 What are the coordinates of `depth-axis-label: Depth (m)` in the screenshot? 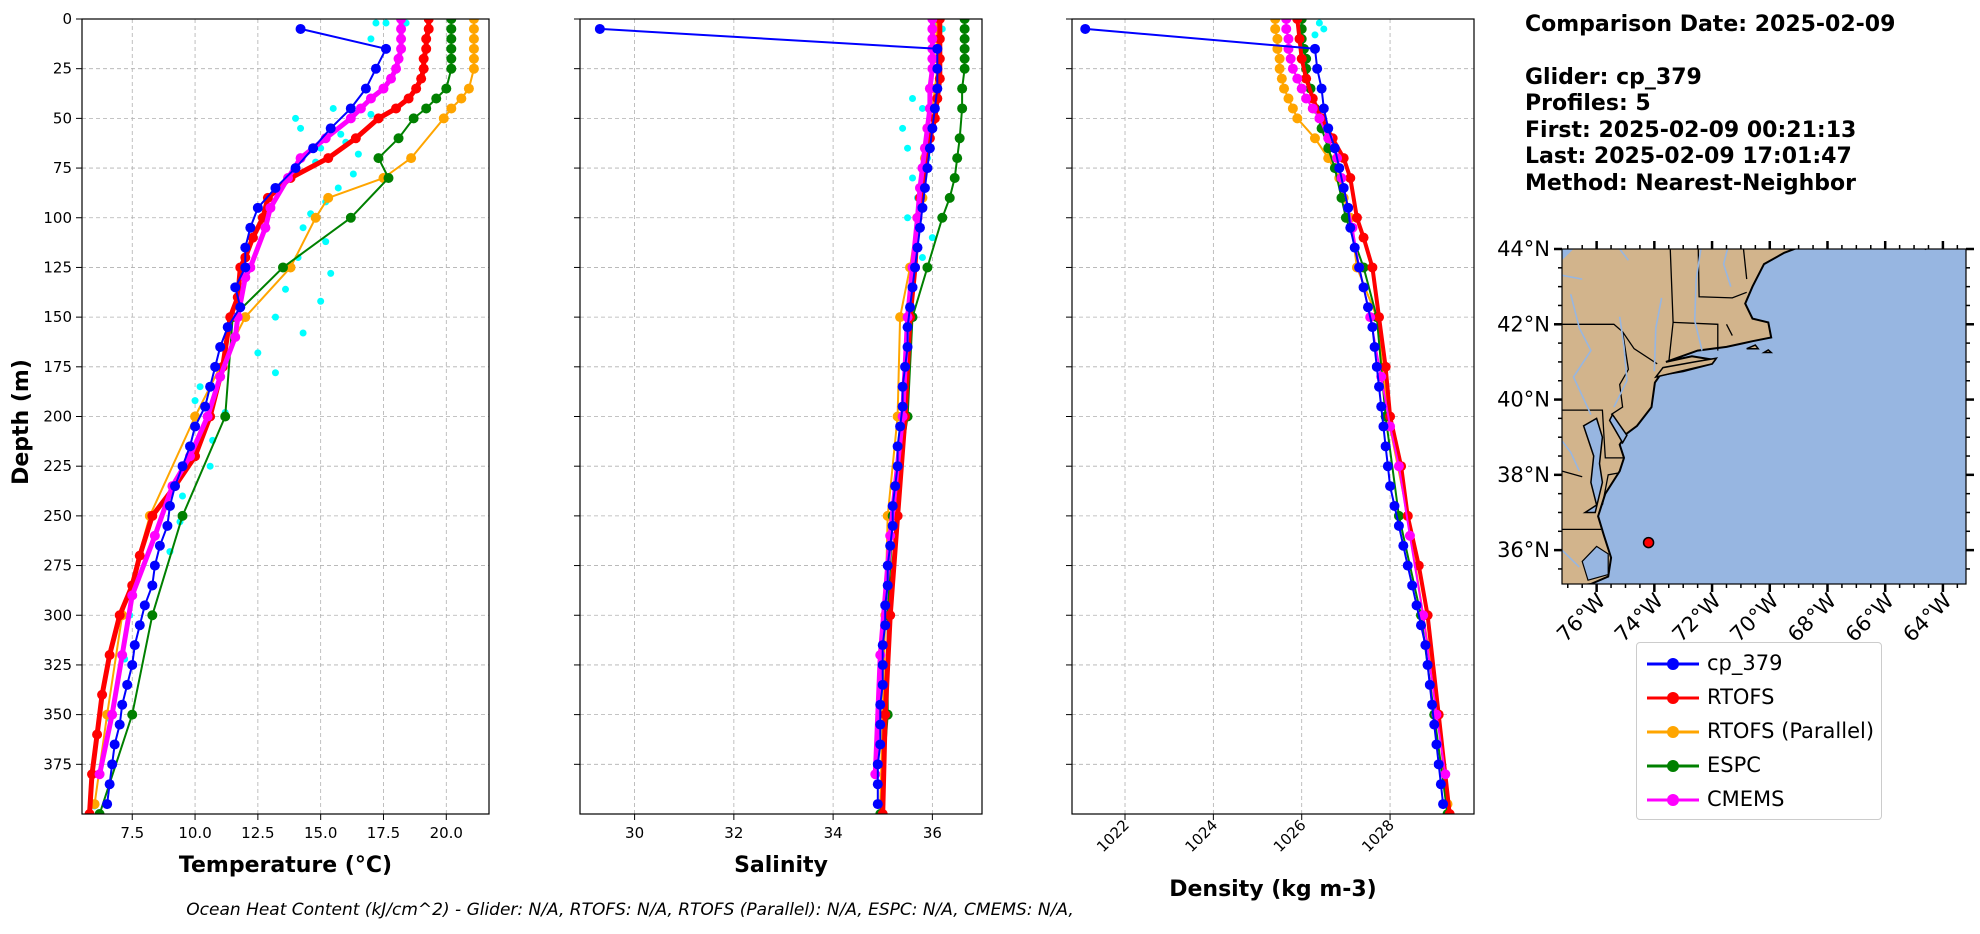 It's located at (21, 422).